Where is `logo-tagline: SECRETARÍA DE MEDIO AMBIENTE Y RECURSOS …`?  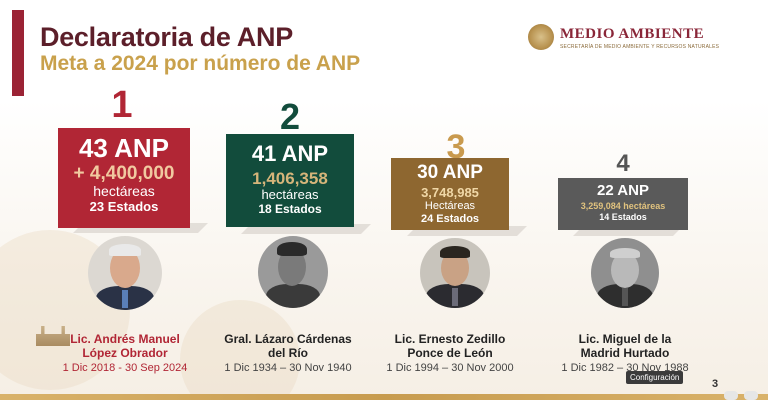 logo-tagline: SECRETARÍA DE MEDIO AMBIENTE Y RECURSOS … is located at coordinates (640, 47).